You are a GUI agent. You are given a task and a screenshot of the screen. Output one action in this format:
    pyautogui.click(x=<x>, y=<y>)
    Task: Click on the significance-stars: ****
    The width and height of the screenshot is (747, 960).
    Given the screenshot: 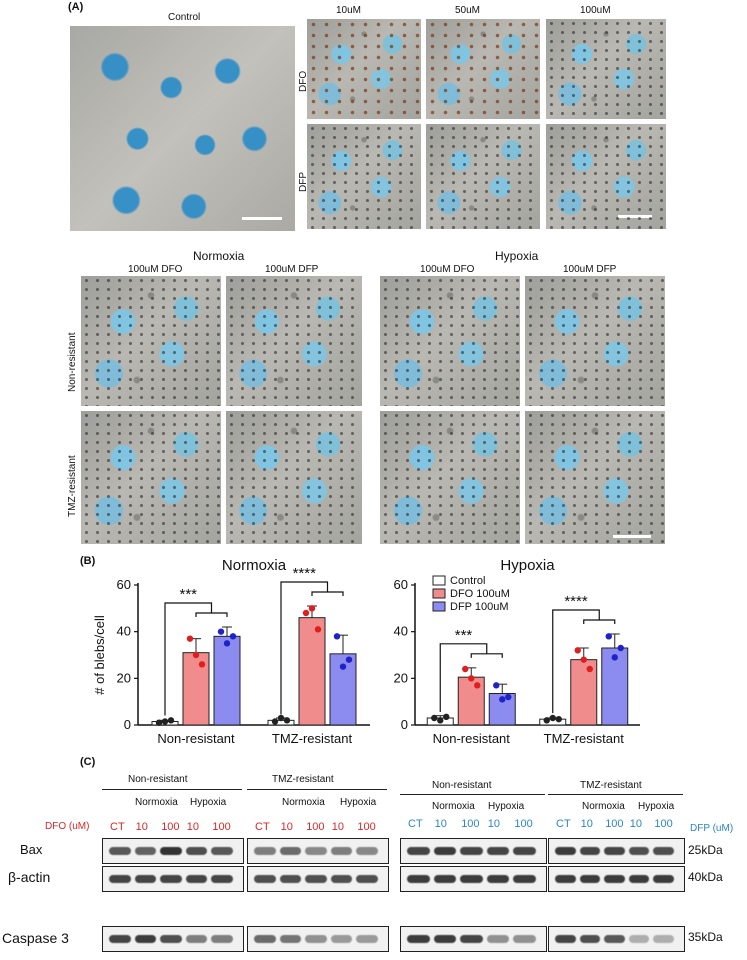 What is the action you would take?
    pyautogui.click(x=576, y=601)
    